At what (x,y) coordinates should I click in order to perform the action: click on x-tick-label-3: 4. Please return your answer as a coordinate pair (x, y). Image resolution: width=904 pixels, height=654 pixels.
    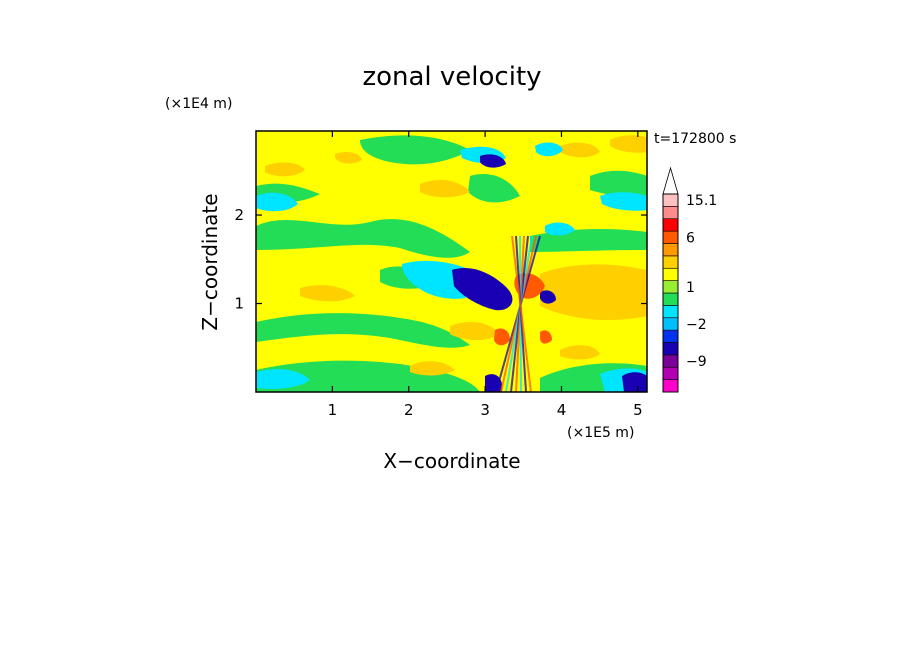
    Looking at the image, I should click on (562, 410).